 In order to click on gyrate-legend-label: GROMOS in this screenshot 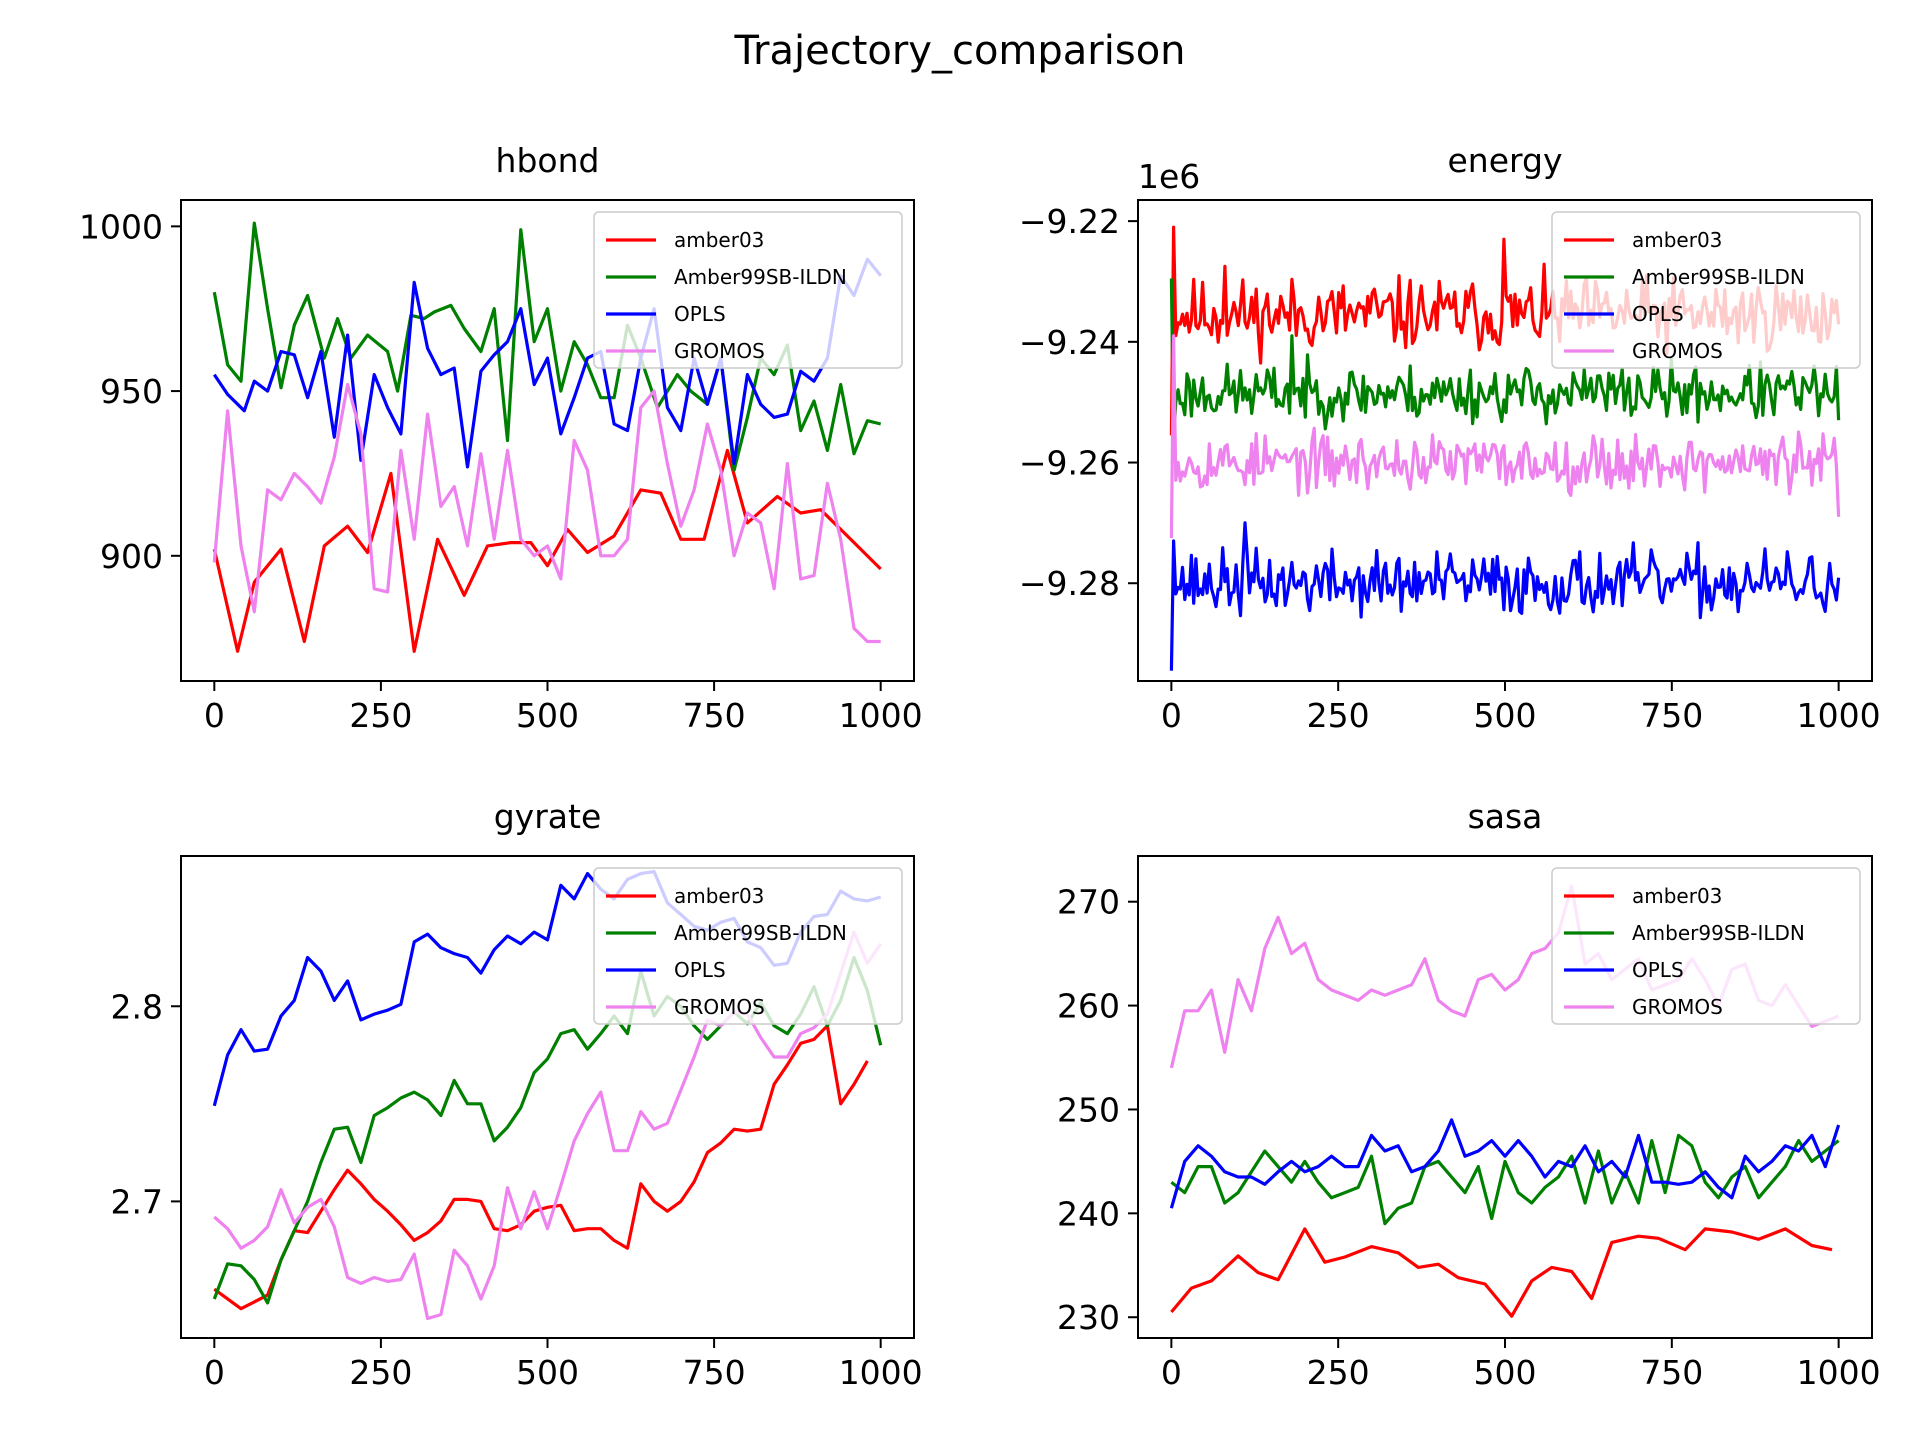, I will do `click(719, 1007)`.